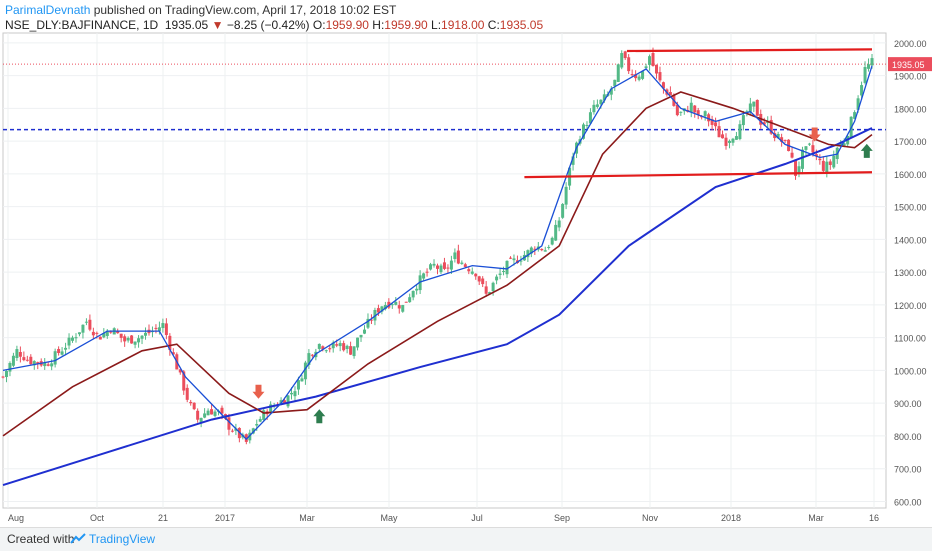  Describe the element at coordinates (406, 25) in the screenshot. I see `high-value: 1959.90` at that location.